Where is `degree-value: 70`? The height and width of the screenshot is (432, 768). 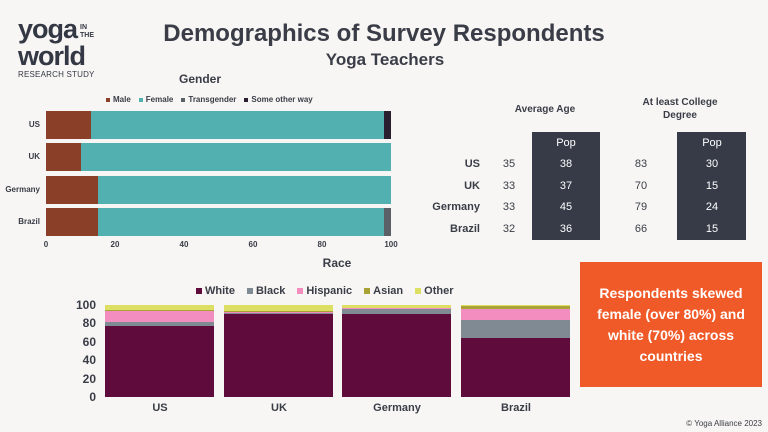 degree-value: 70 is located at coordinates (641, 185).